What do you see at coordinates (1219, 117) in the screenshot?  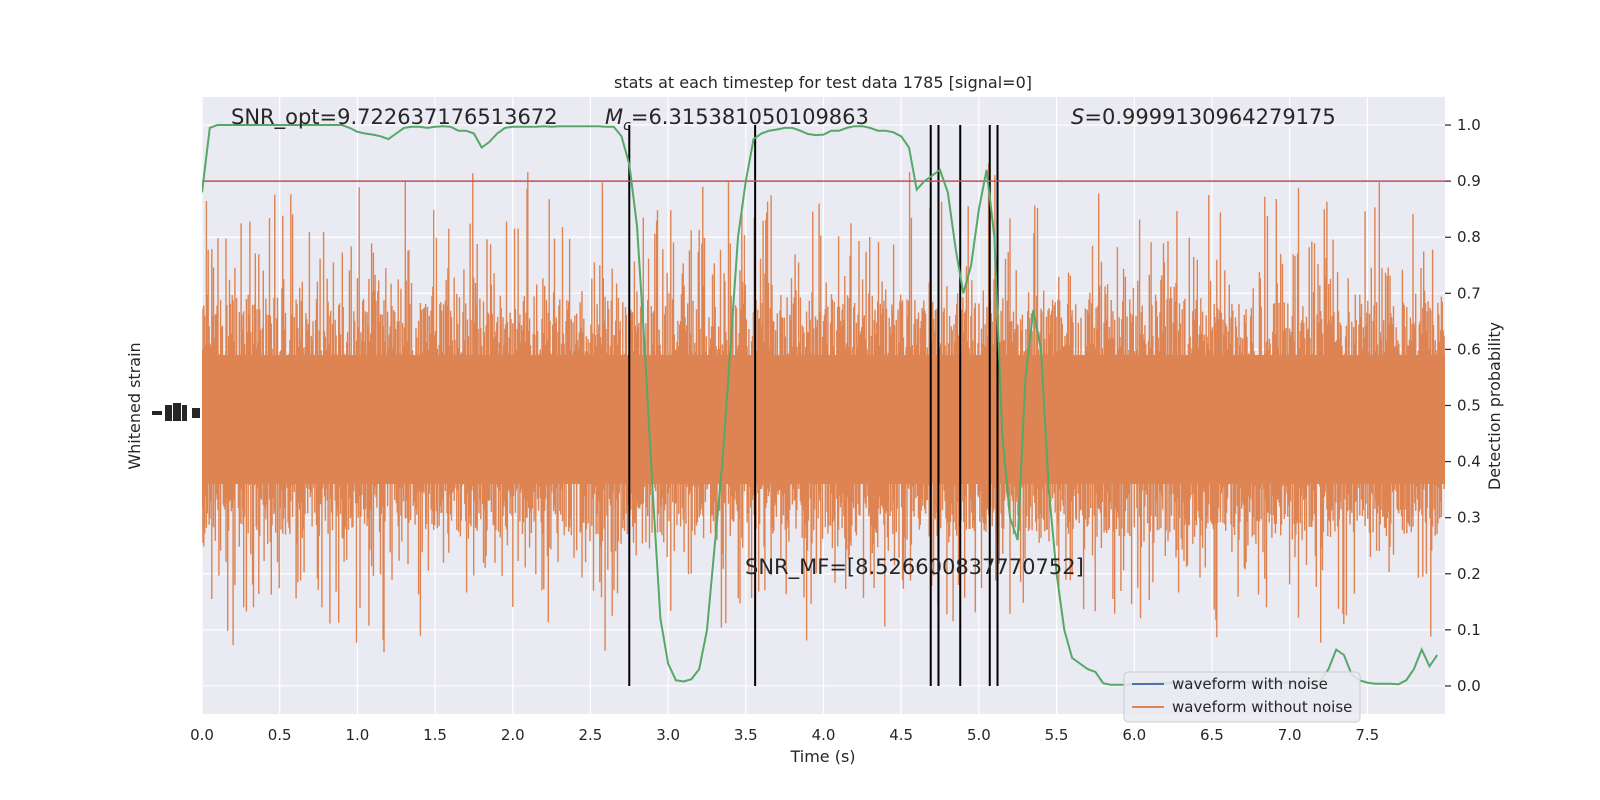 I see `statistic-value: 0.9999130964279175` at bounding box center [1219, 117].